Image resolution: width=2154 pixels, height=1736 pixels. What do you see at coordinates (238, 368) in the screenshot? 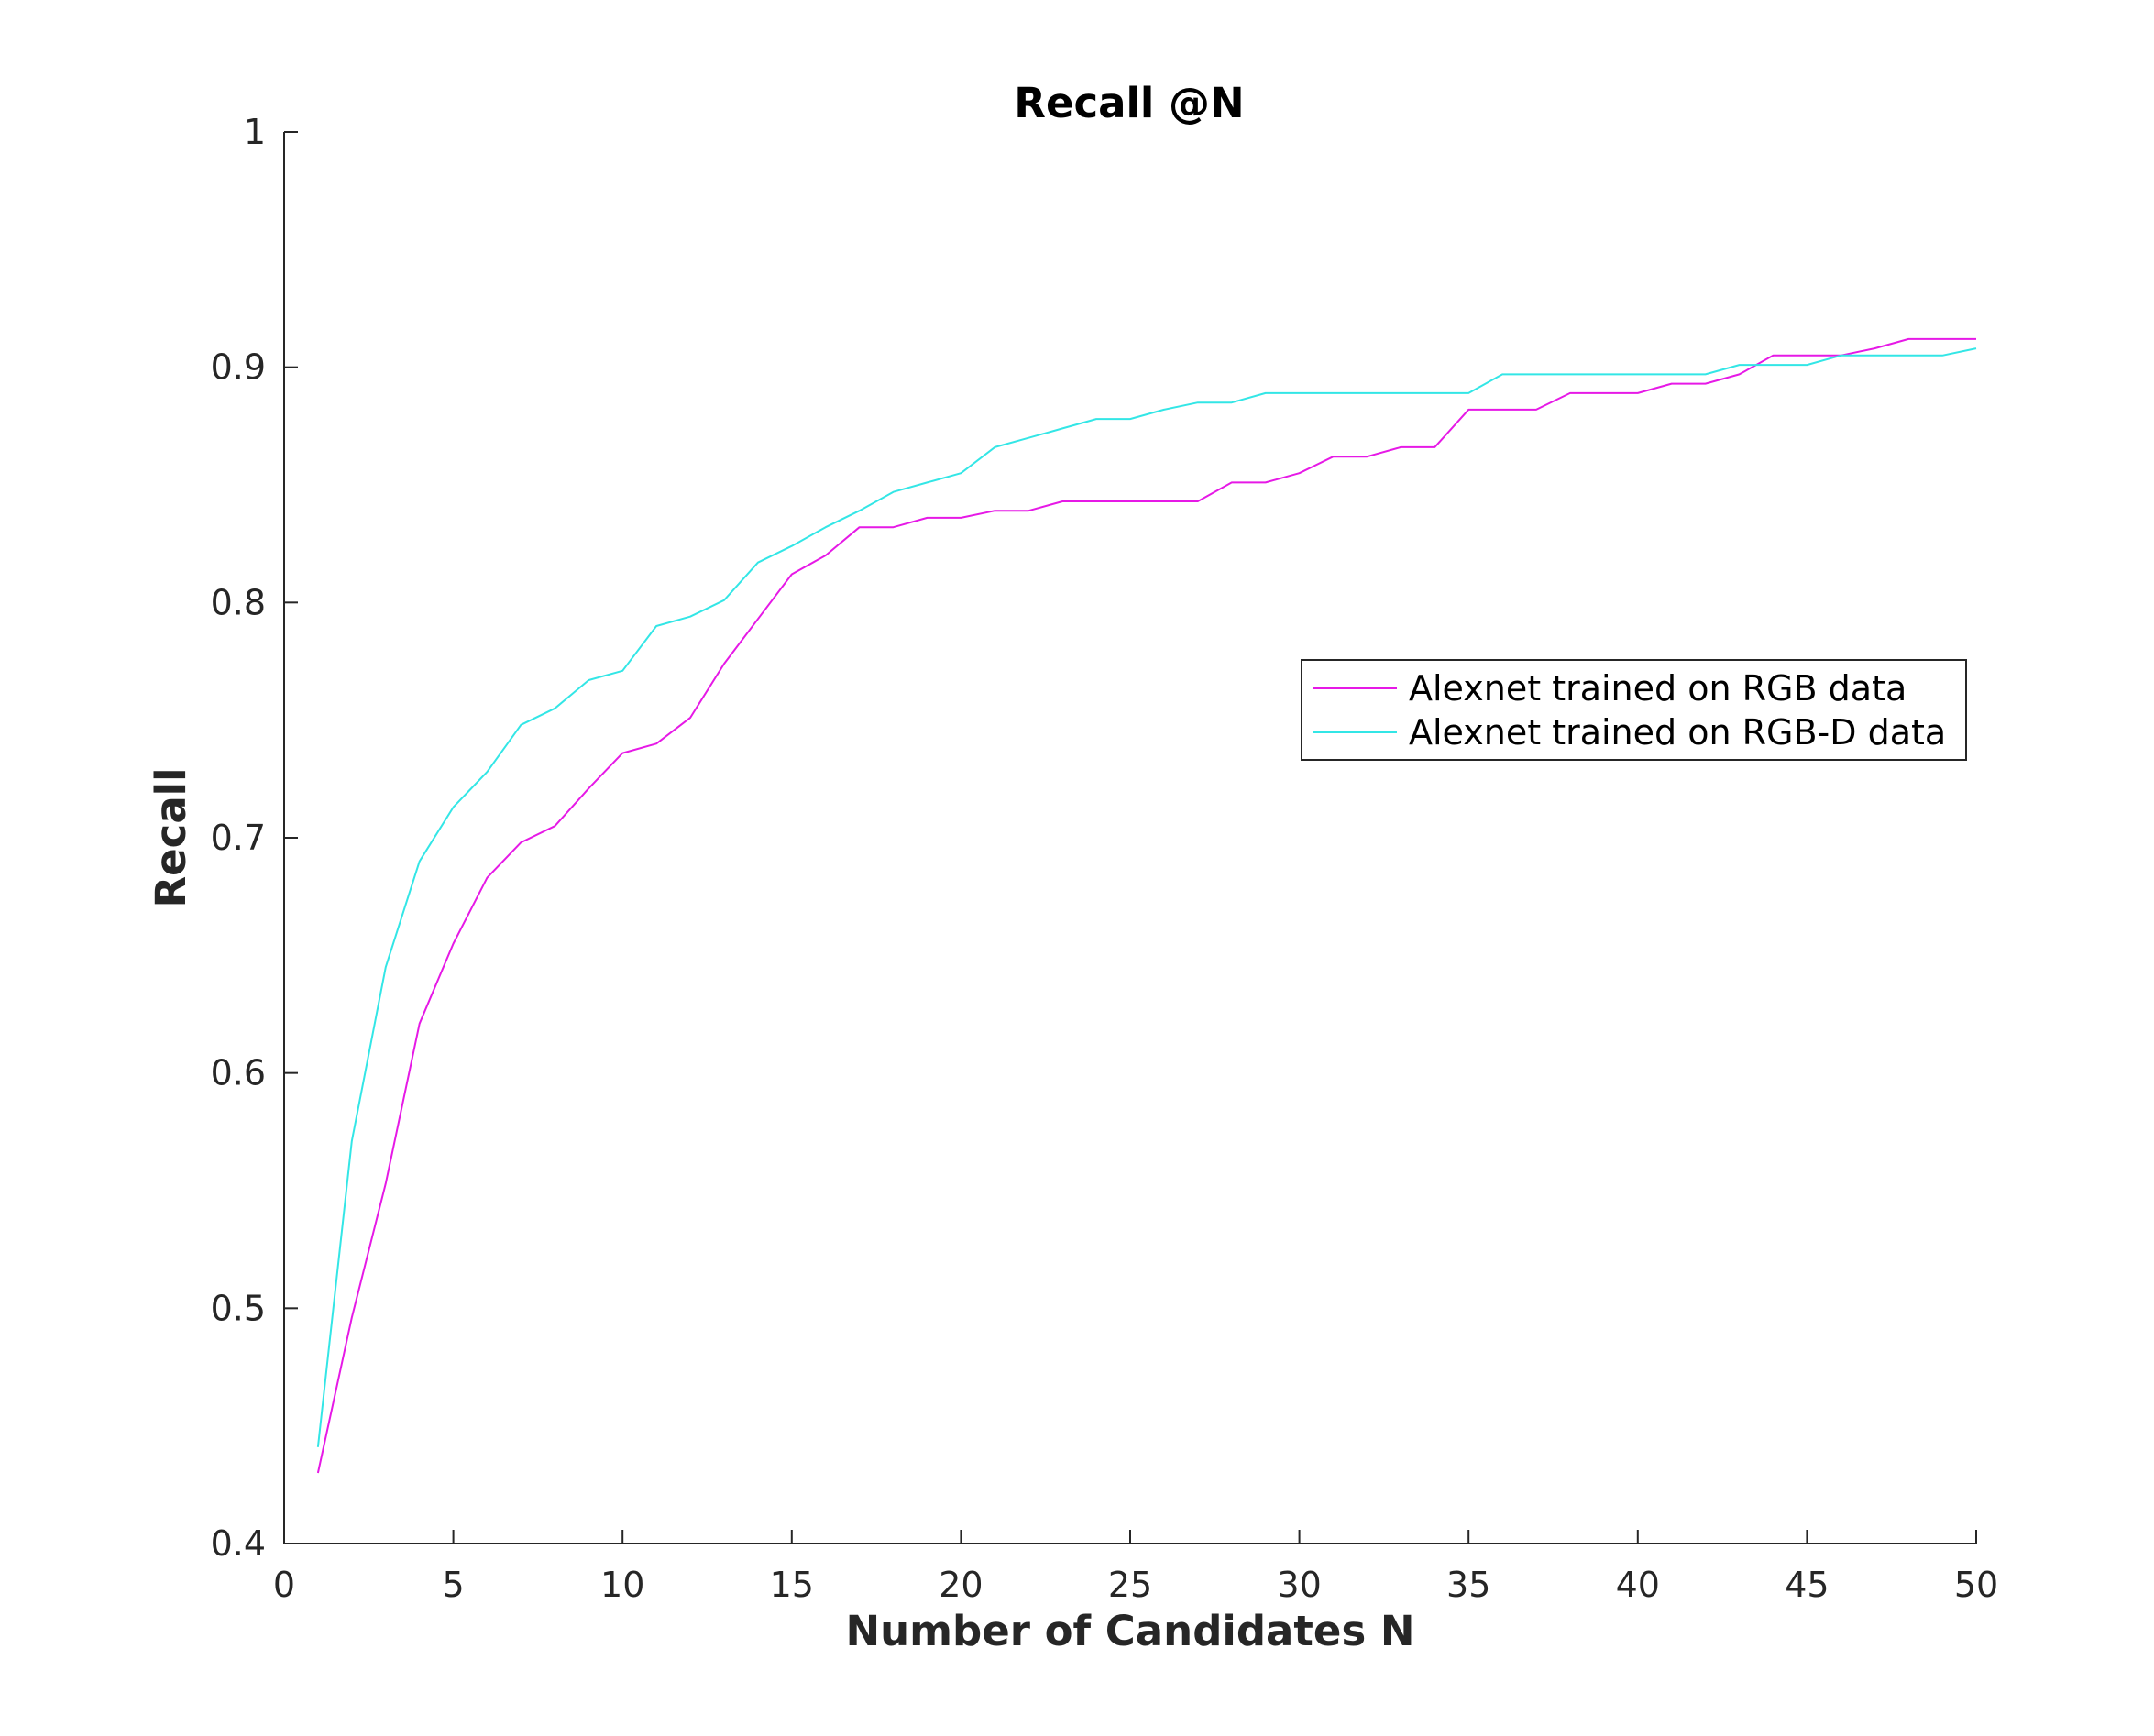
I see `y-tick-label: 0.9` at bounding box center [238, 368].